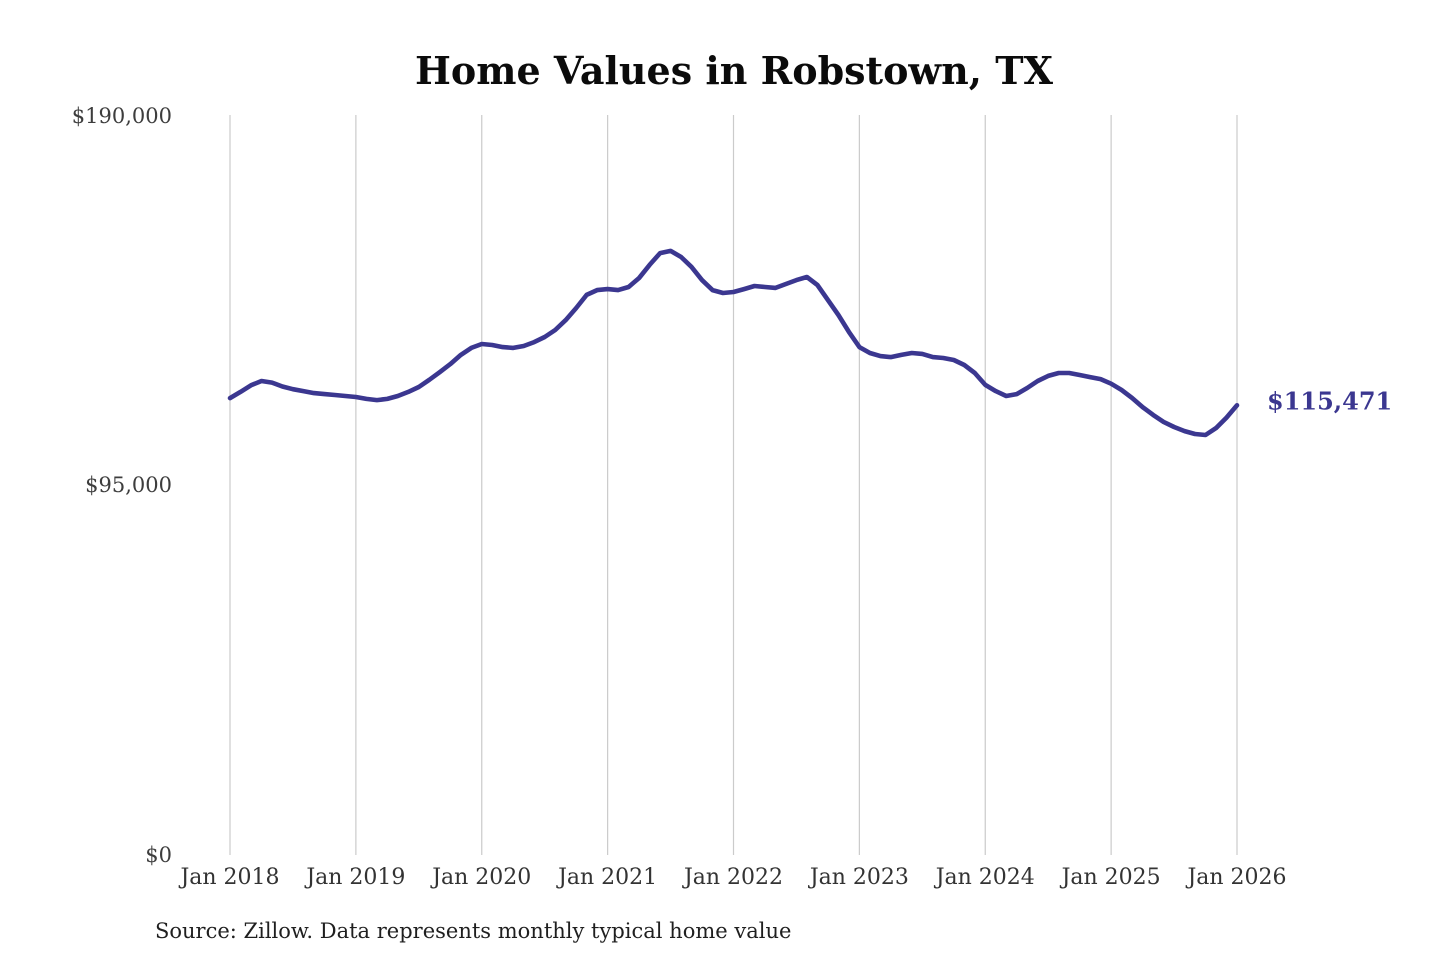  What do you see at coordinates (858, 877) in the screenshot?
I see `x-tick-label-2023: Jan 2023` at bounding box center [858, 877].